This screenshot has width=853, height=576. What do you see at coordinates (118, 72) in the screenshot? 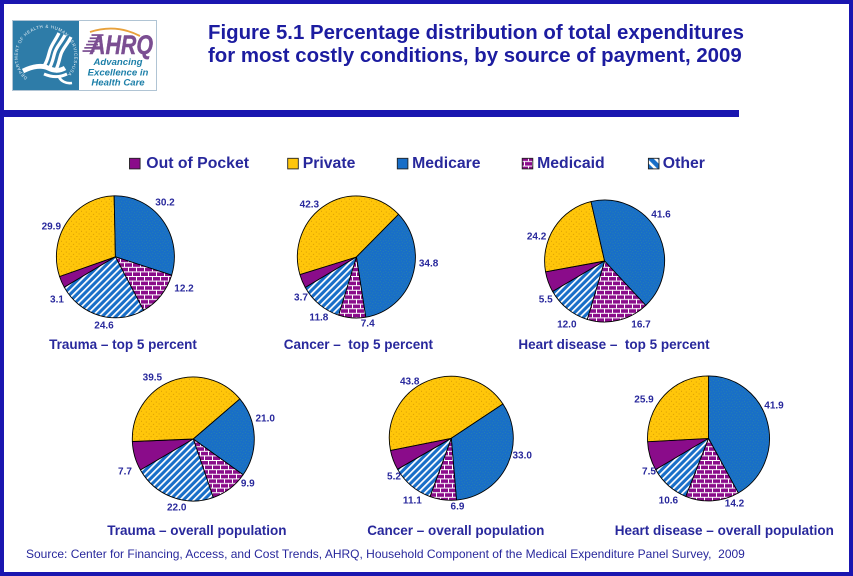
I see `svg-text: Excellence in` at bounding box center [118, 72].